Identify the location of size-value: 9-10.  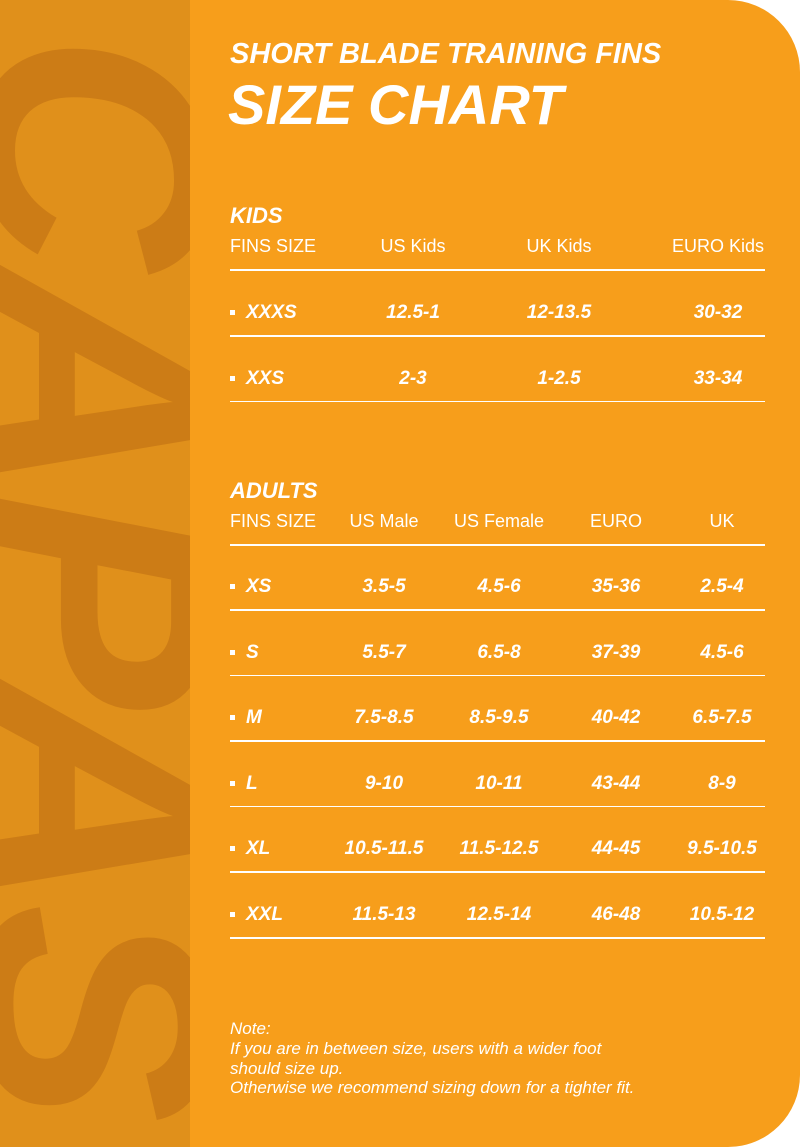
(384, 783).